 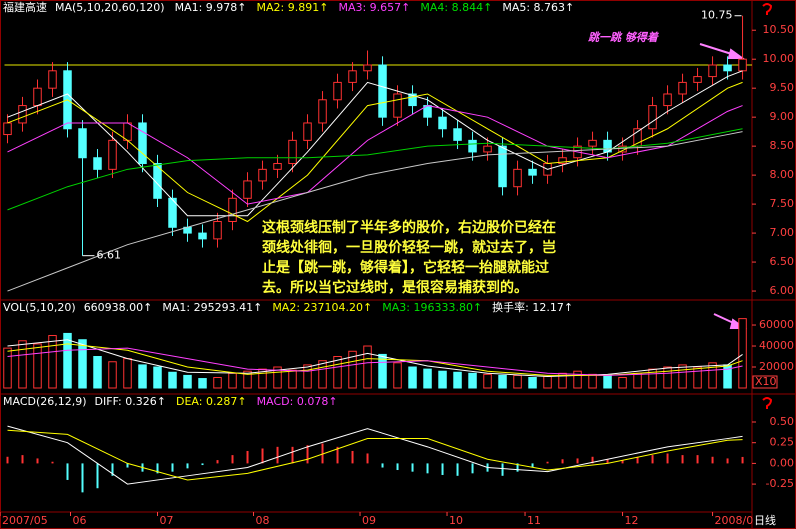 I want to click on x-tick-label: 2008/0, so click(x=734, y=520).